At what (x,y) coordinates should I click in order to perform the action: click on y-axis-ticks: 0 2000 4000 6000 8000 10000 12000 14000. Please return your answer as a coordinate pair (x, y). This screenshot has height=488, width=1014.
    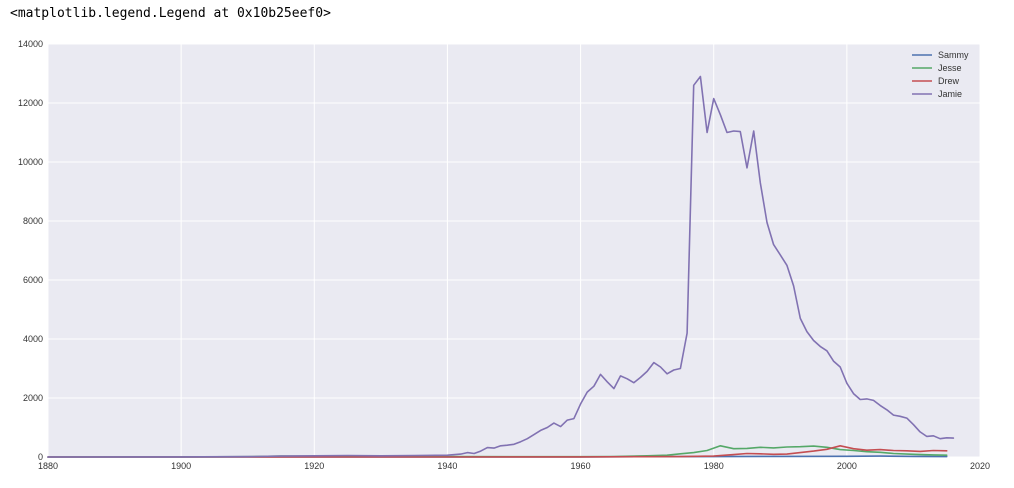
    Looking at the image, I should click on (30, 250).